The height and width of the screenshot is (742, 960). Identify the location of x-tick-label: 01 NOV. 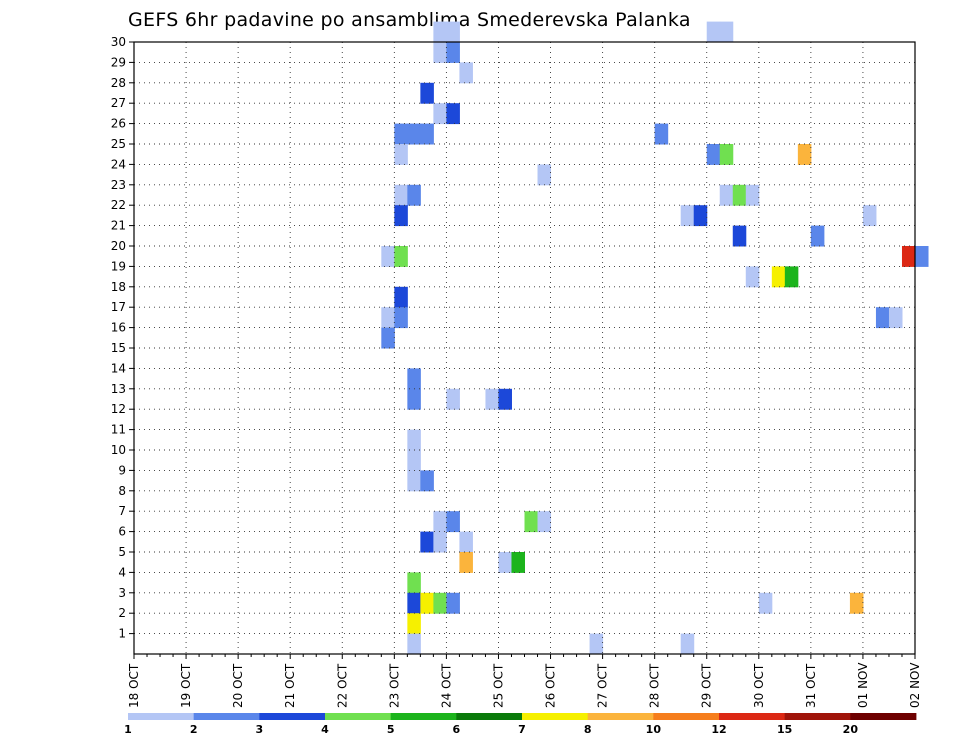
(863, 685).